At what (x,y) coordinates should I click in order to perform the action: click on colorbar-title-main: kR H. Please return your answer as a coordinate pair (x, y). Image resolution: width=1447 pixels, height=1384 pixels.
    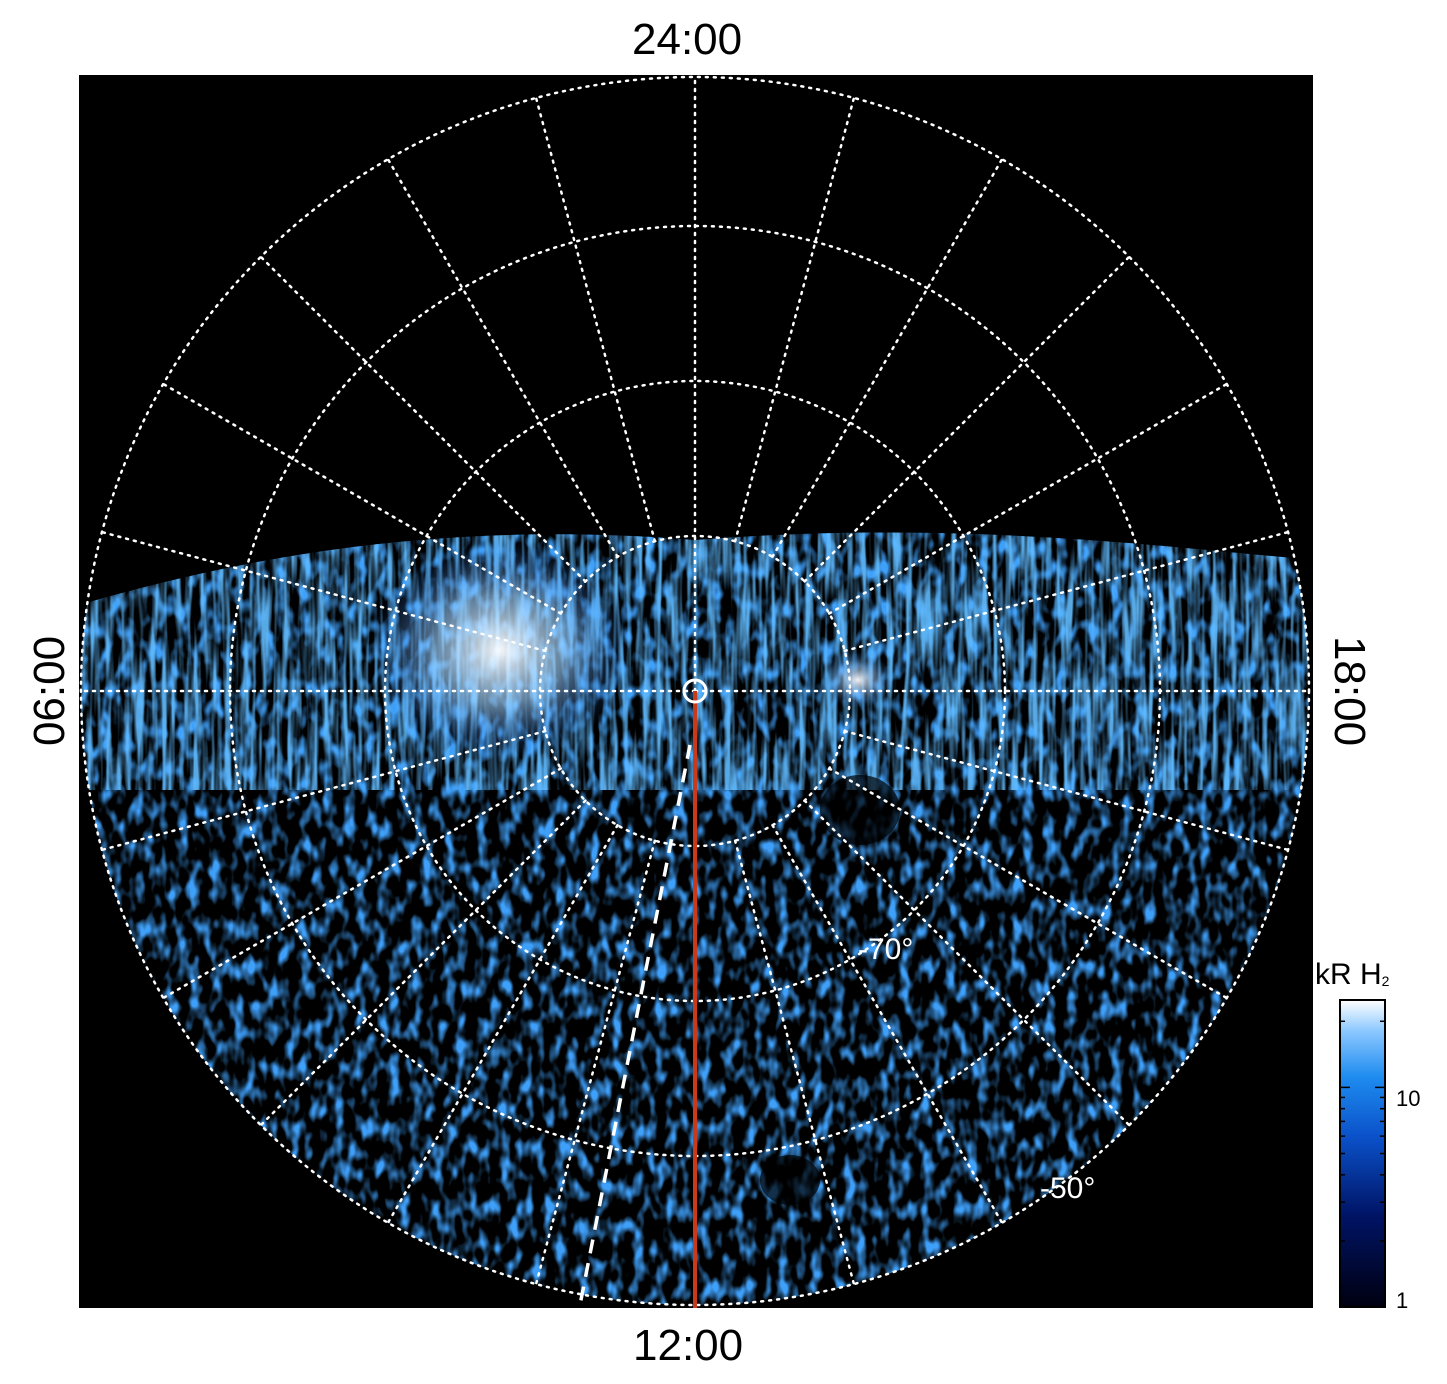
    Looking at the image, I should click on (1348, 974).